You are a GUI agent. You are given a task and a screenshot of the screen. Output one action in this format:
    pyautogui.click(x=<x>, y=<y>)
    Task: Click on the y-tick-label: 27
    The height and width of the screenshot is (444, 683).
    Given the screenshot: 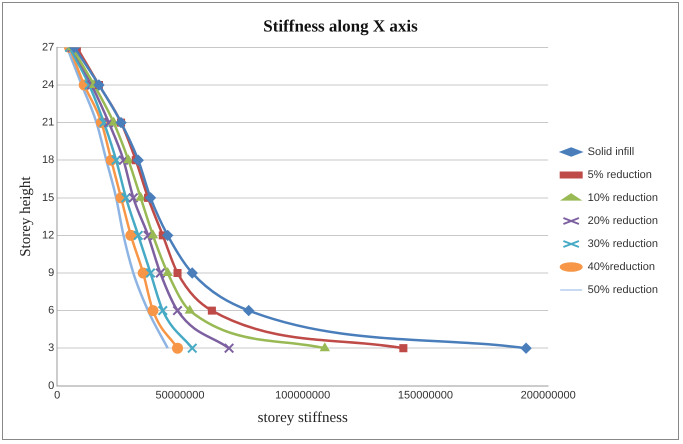 What is the action you would take?
    pyautogui.click(x=48, y=47)
    